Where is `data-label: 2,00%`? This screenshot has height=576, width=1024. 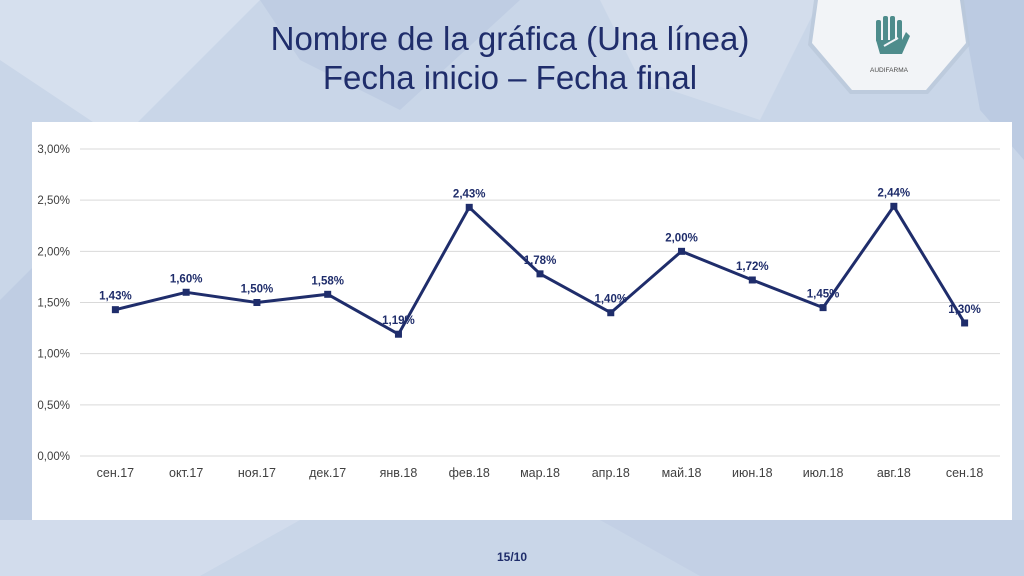
data-label: 2,00% is located at coordinates (681, 238).